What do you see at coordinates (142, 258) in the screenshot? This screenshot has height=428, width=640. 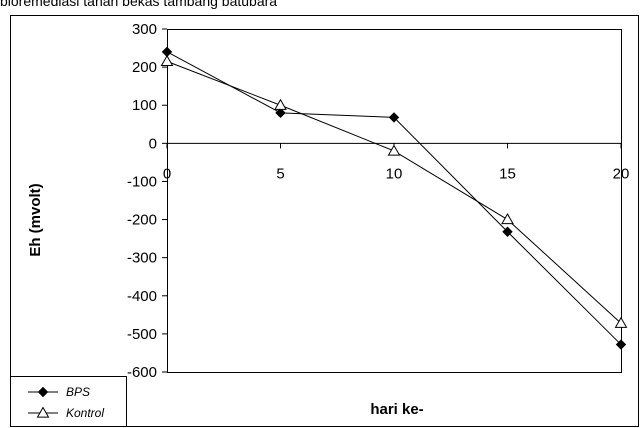 I see `y-tick-label: -300` at bounding box center [142, 258].